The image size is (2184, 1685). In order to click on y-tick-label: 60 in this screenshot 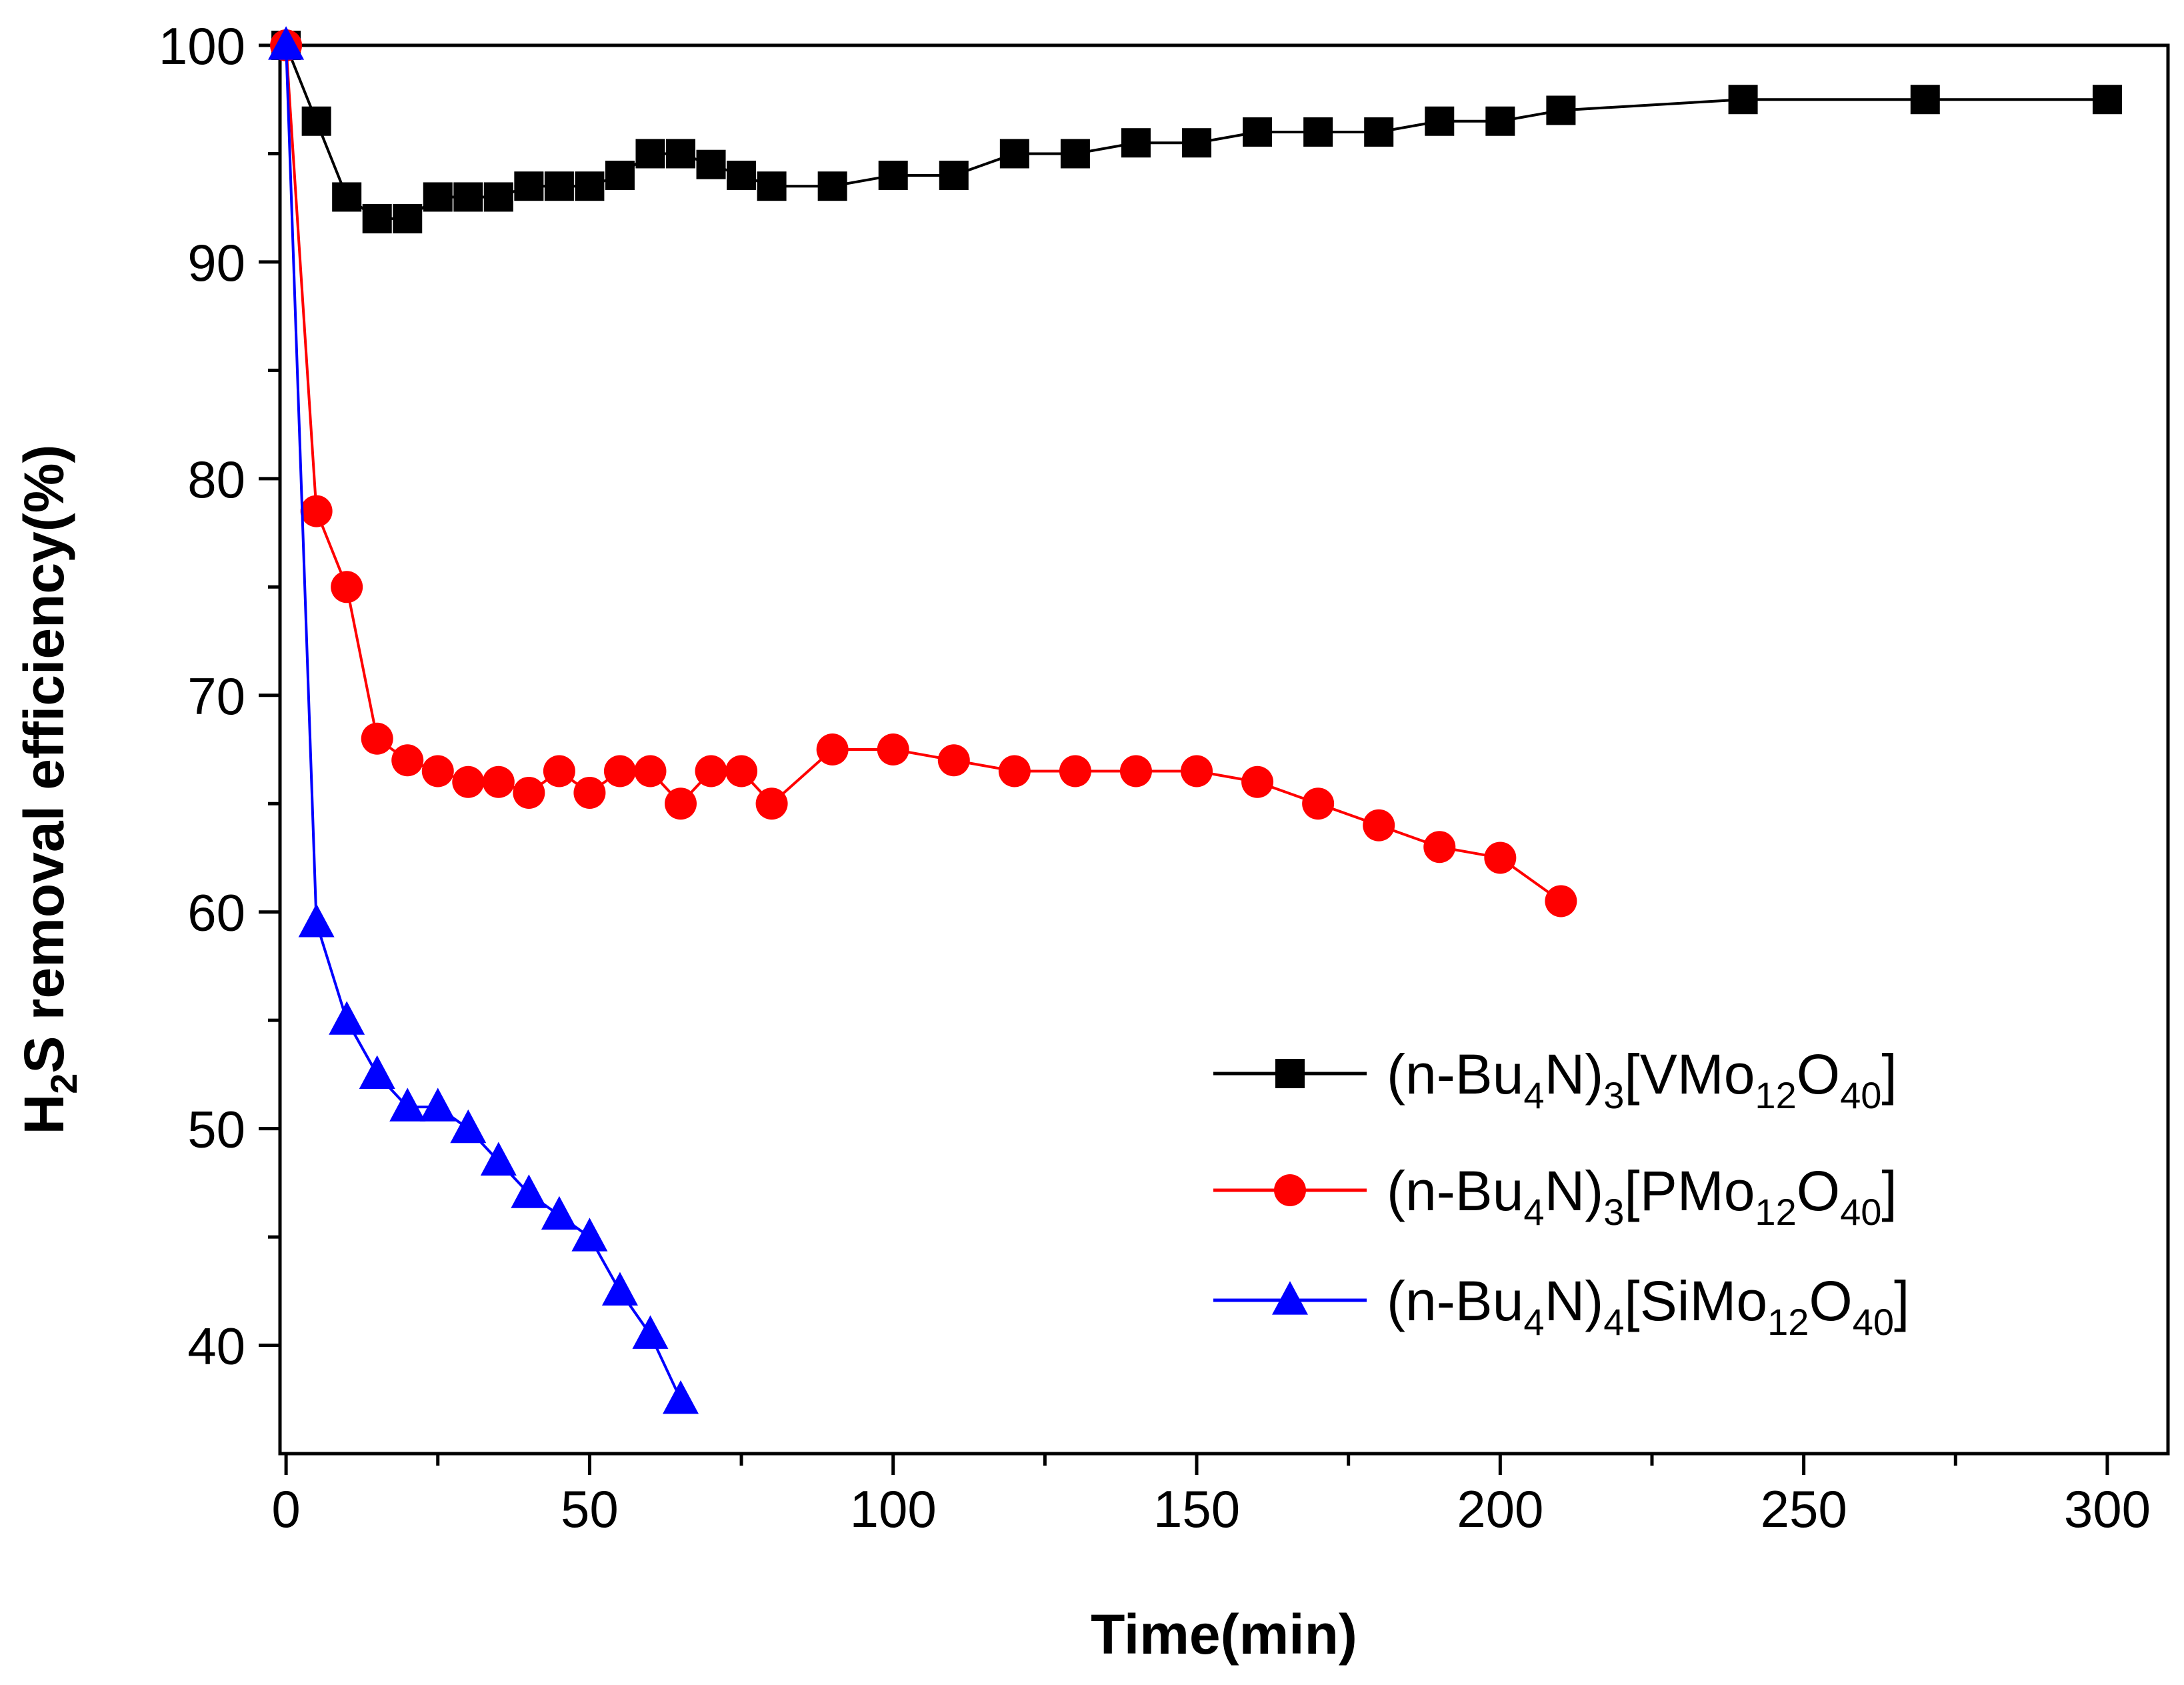, I will do `click(216, 913)`.